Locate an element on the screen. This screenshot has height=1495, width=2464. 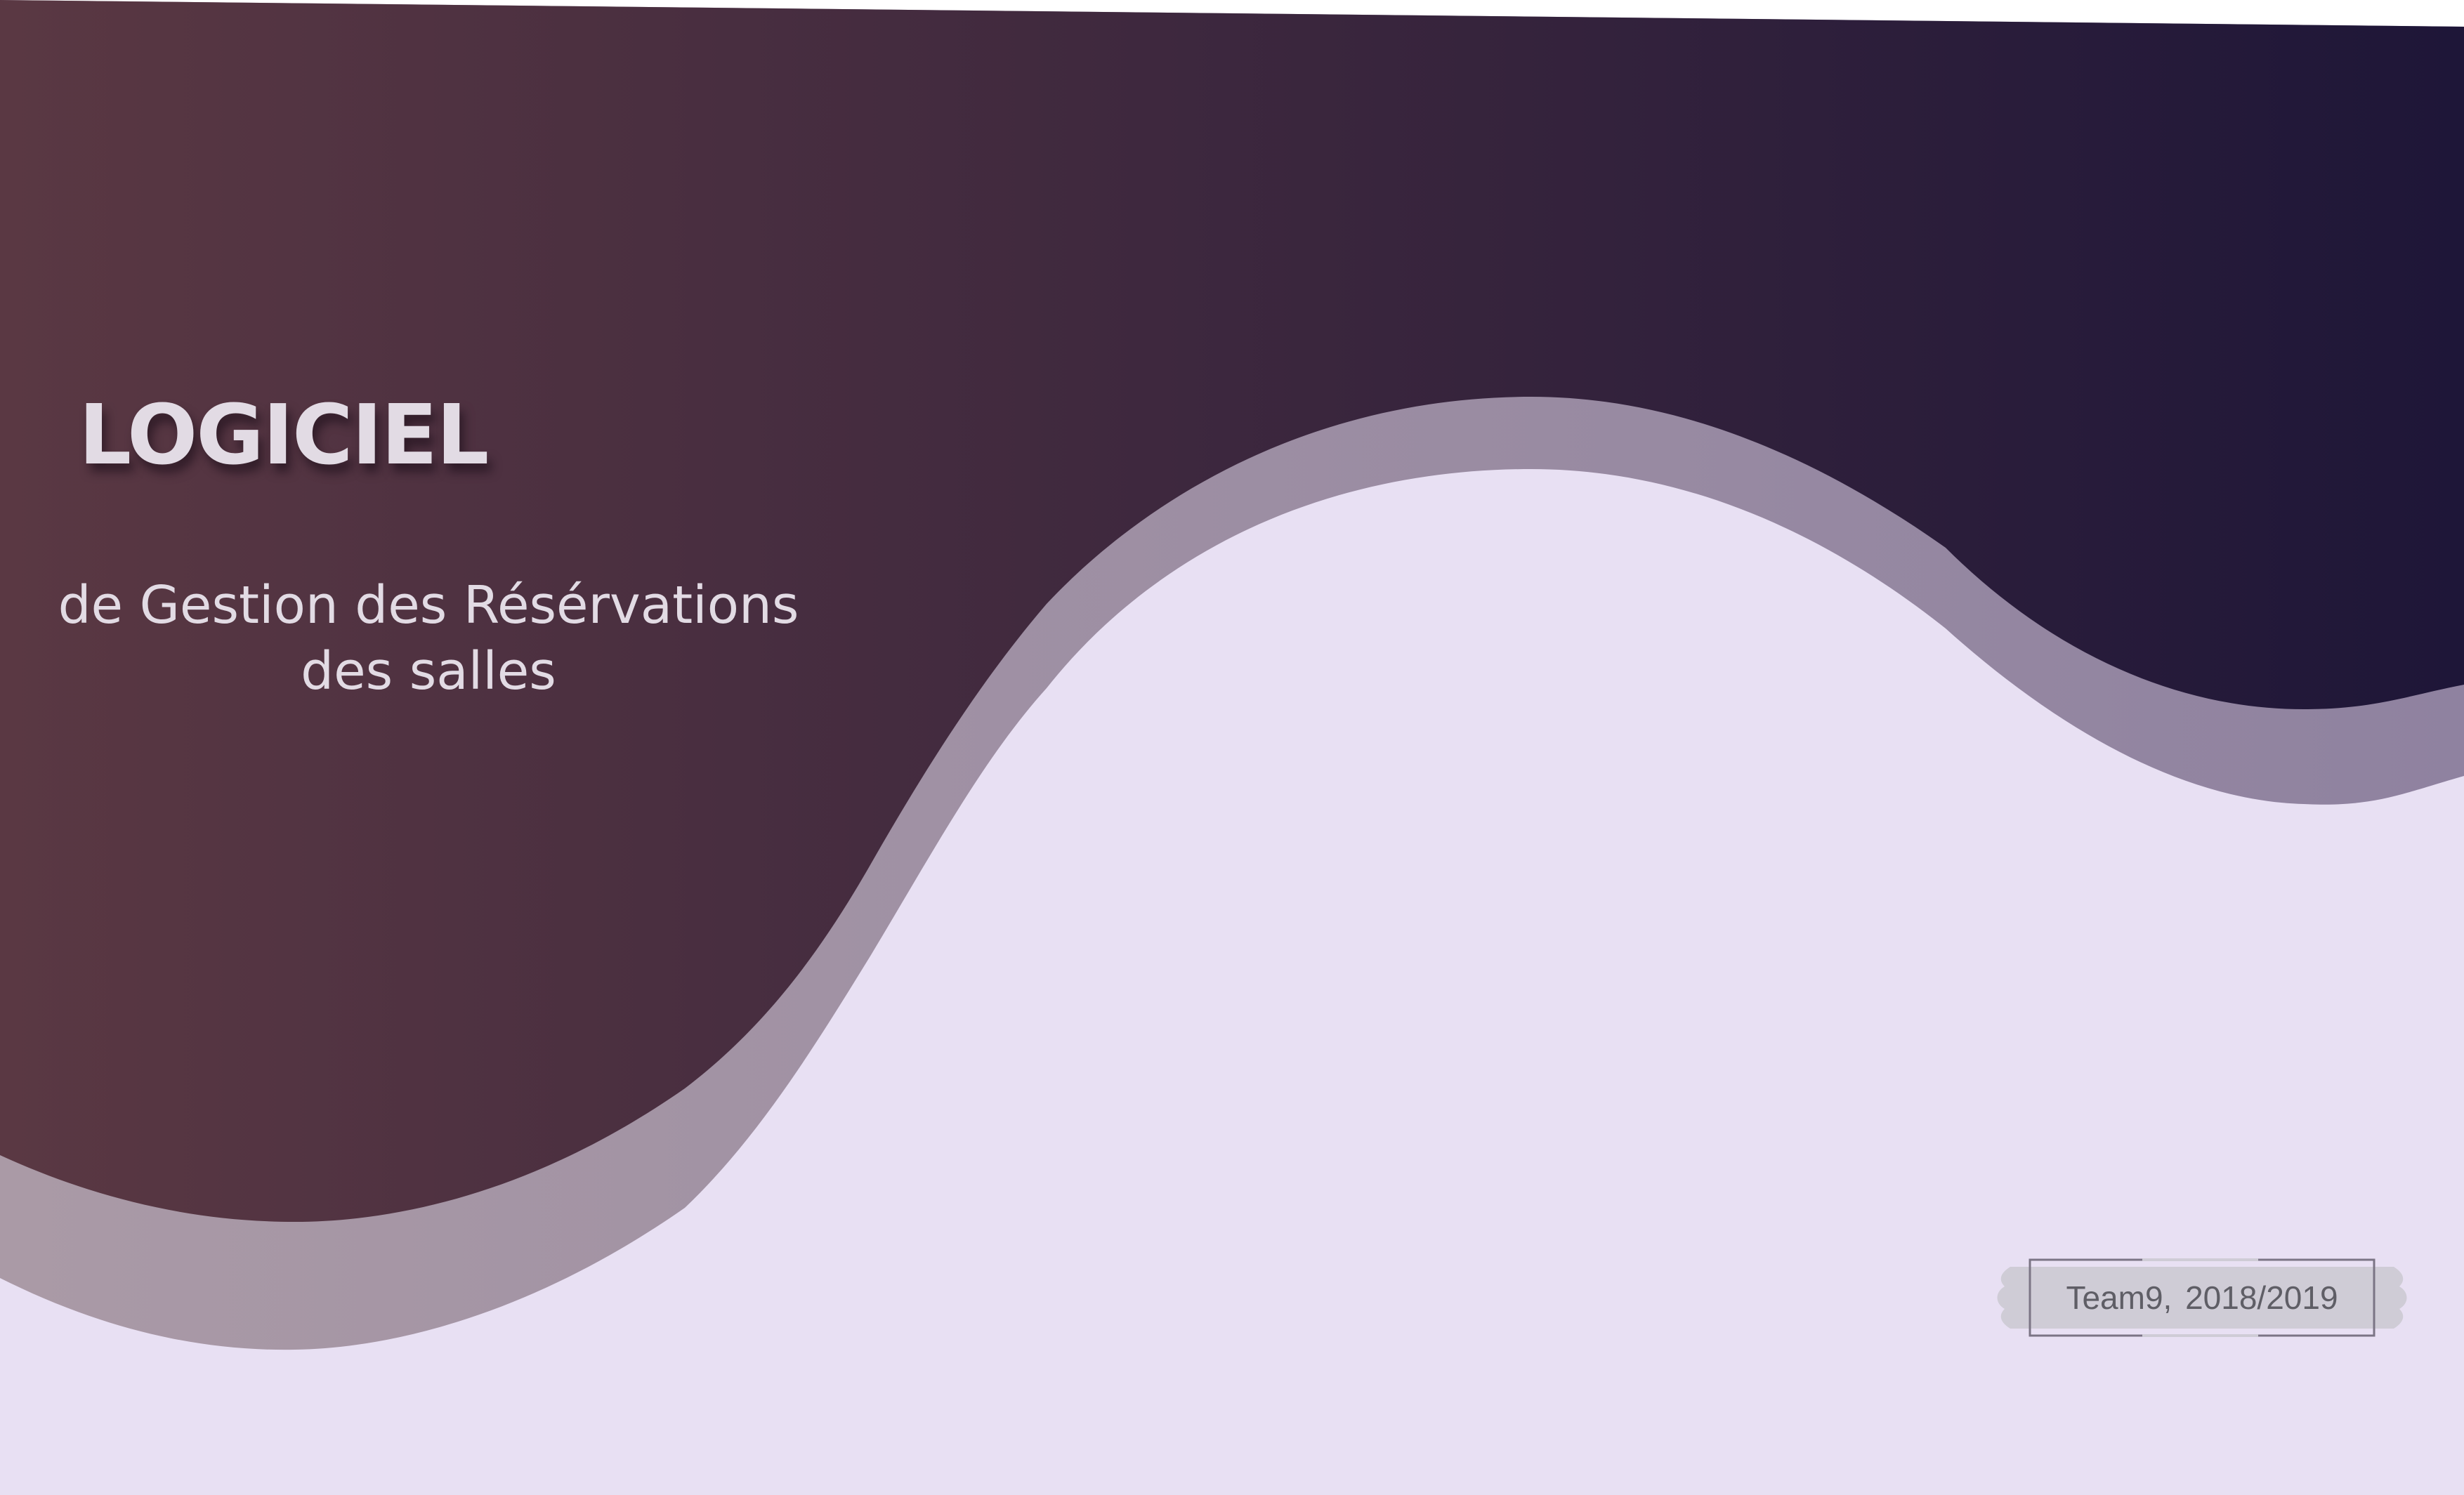
badge-label: Team9, 2018/2019 is located at coordinates (2202, 1297).